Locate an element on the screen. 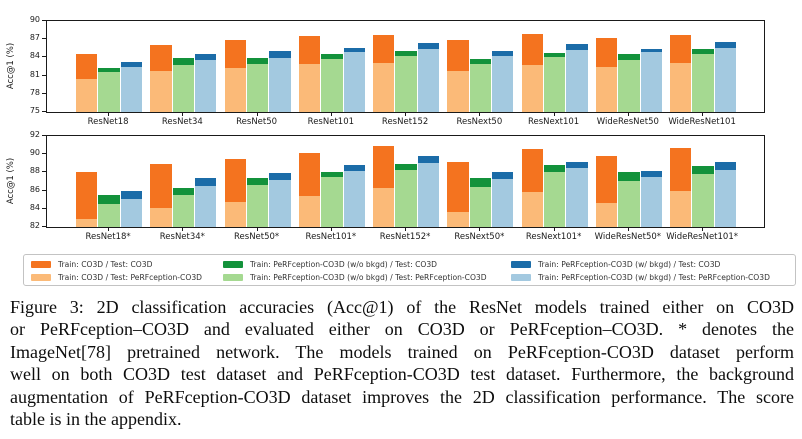 The image size is (802, 439). x-tick-label-ResNet101*: ResNet101* is located at coordinates (331, 237).